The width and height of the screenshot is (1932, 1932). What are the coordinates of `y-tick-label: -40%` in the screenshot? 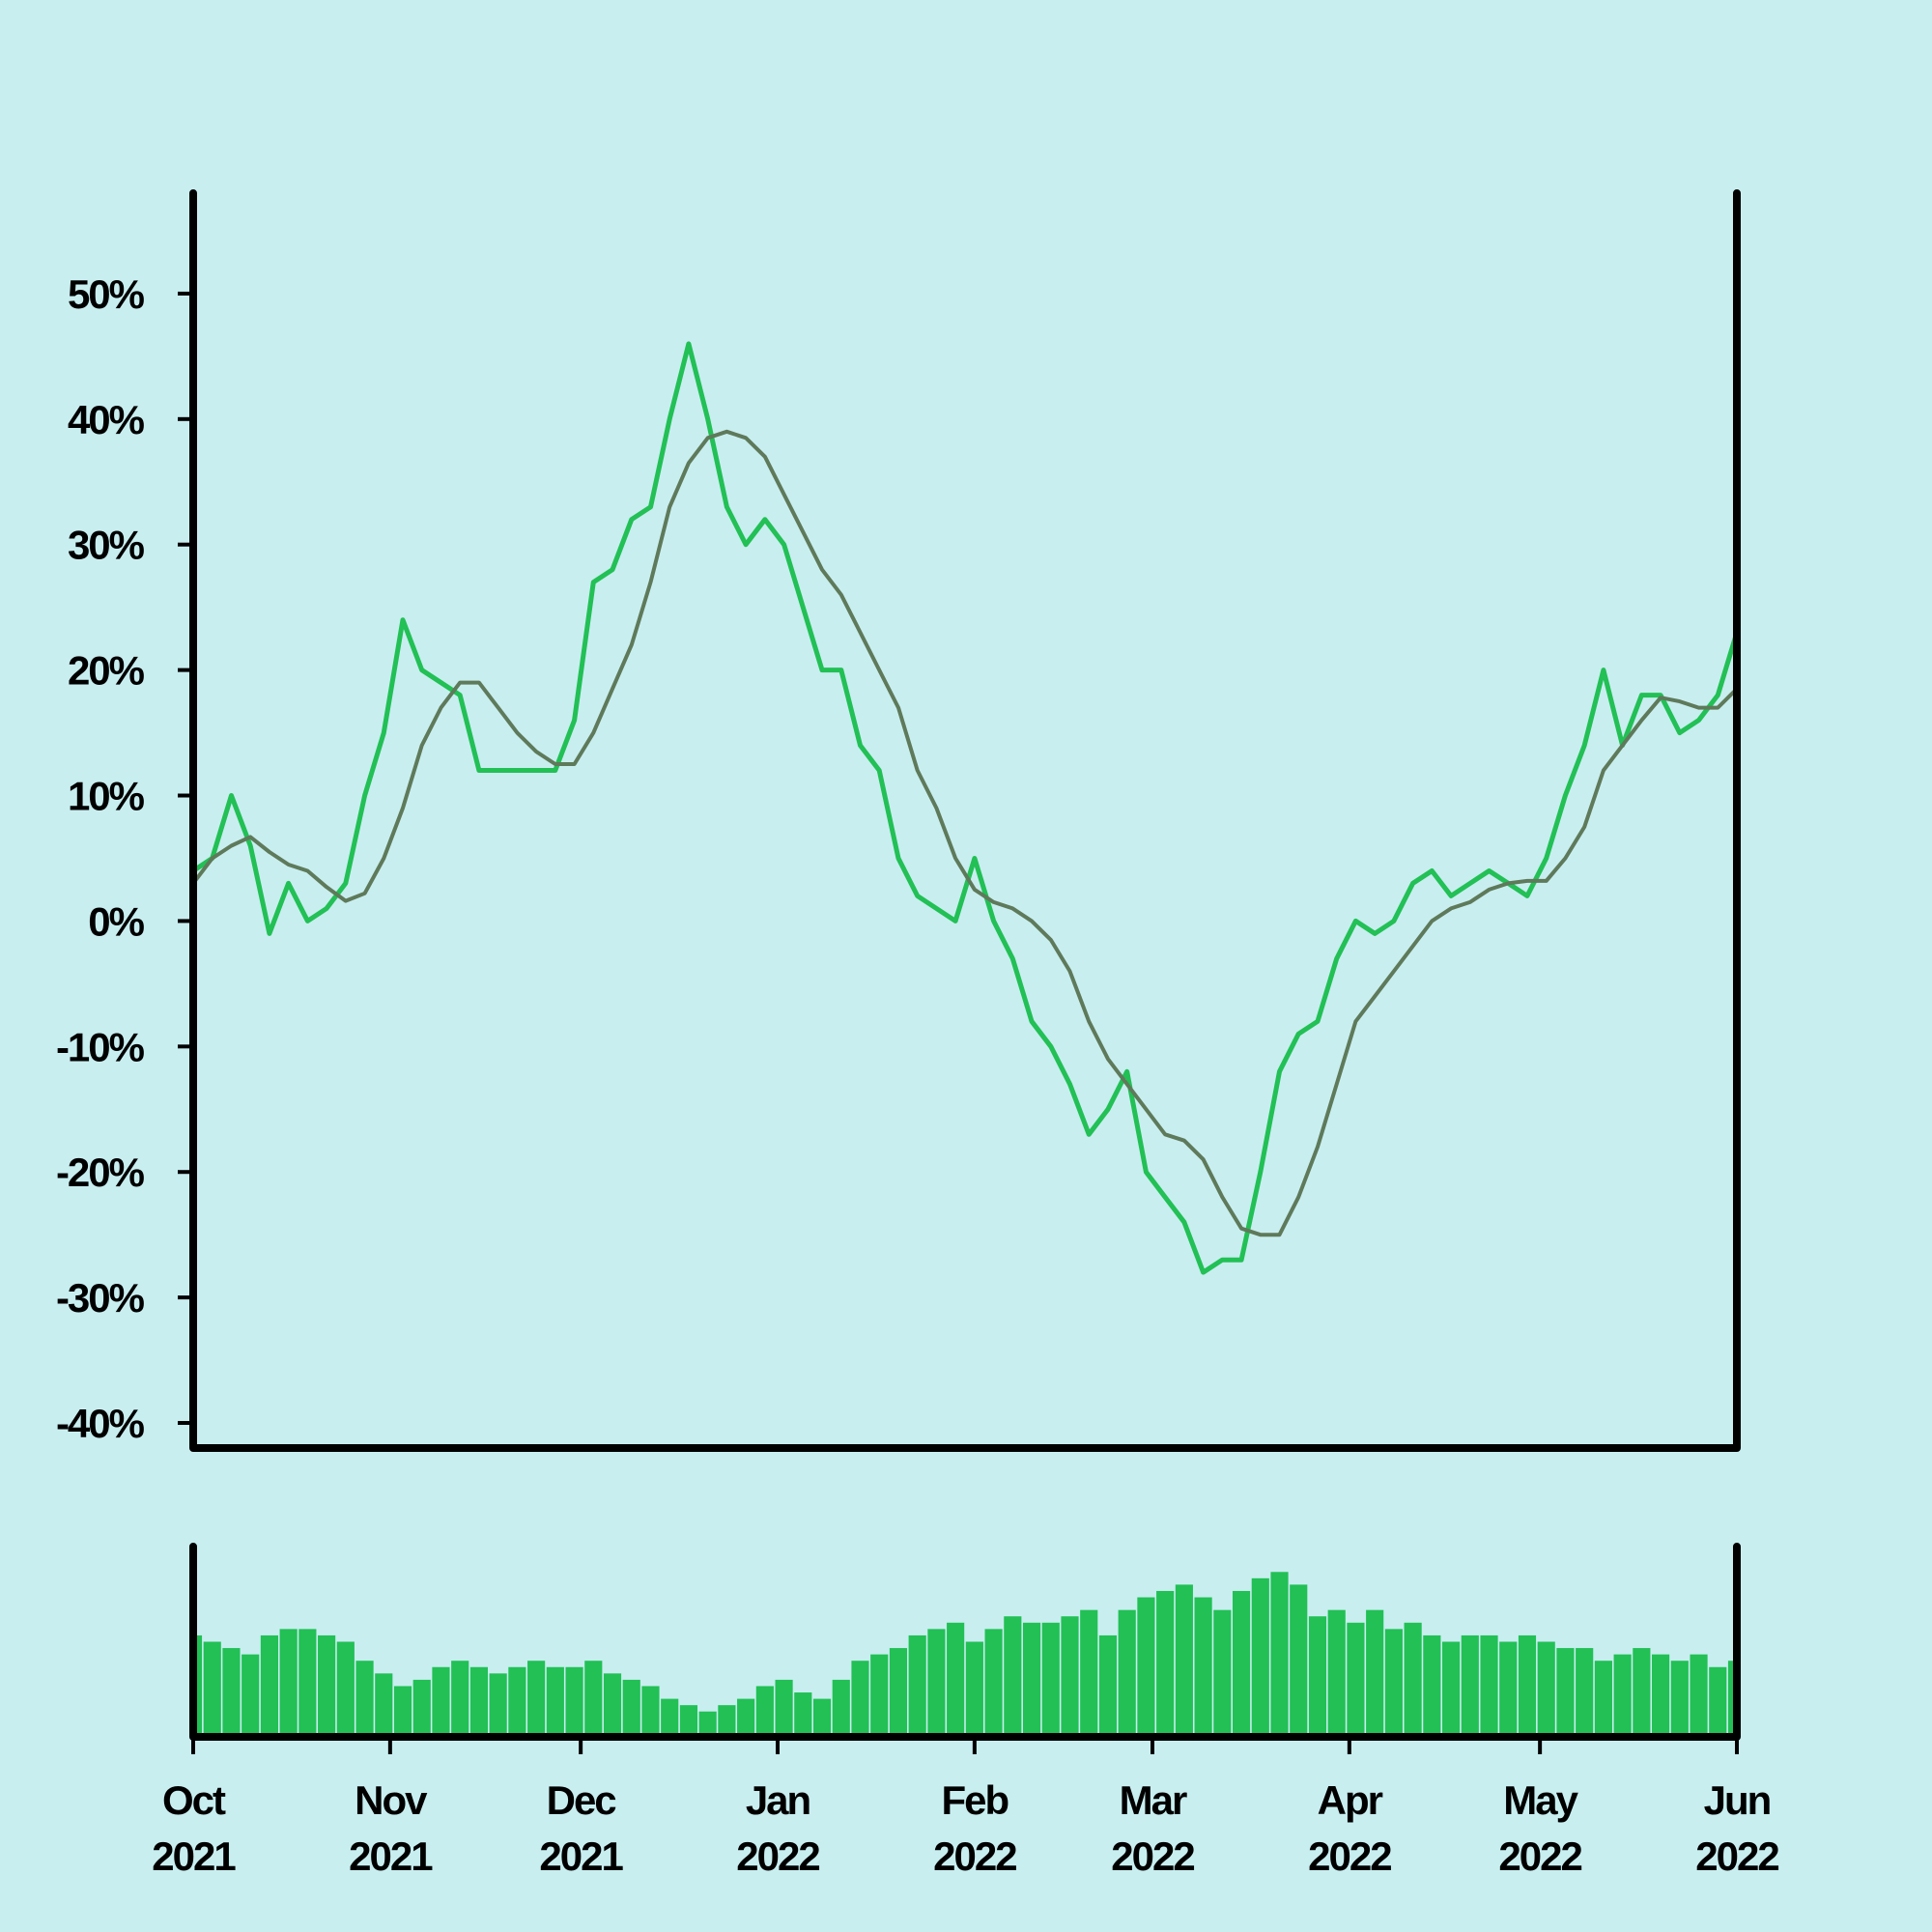 It's located at (100, 1423).